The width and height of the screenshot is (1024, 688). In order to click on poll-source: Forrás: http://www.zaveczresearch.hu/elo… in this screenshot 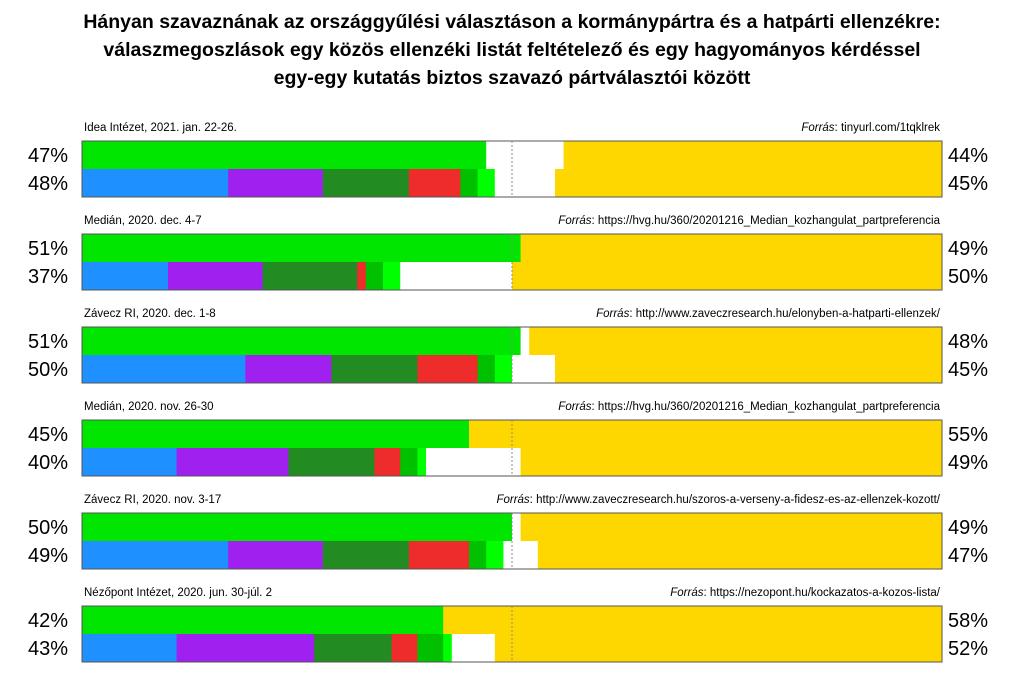, I will do `click(768, 314)`.